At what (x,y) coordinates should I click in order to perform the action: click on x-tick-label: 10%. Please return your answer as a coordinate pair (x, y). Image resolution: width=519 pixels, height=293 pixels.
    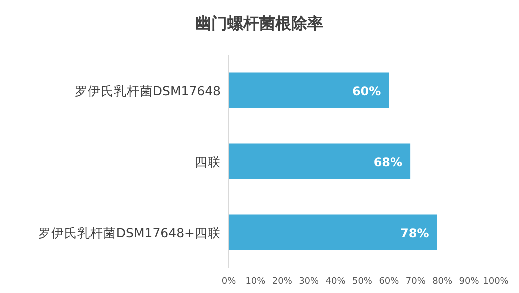
    Looking at the image, I should click on (256, 282).